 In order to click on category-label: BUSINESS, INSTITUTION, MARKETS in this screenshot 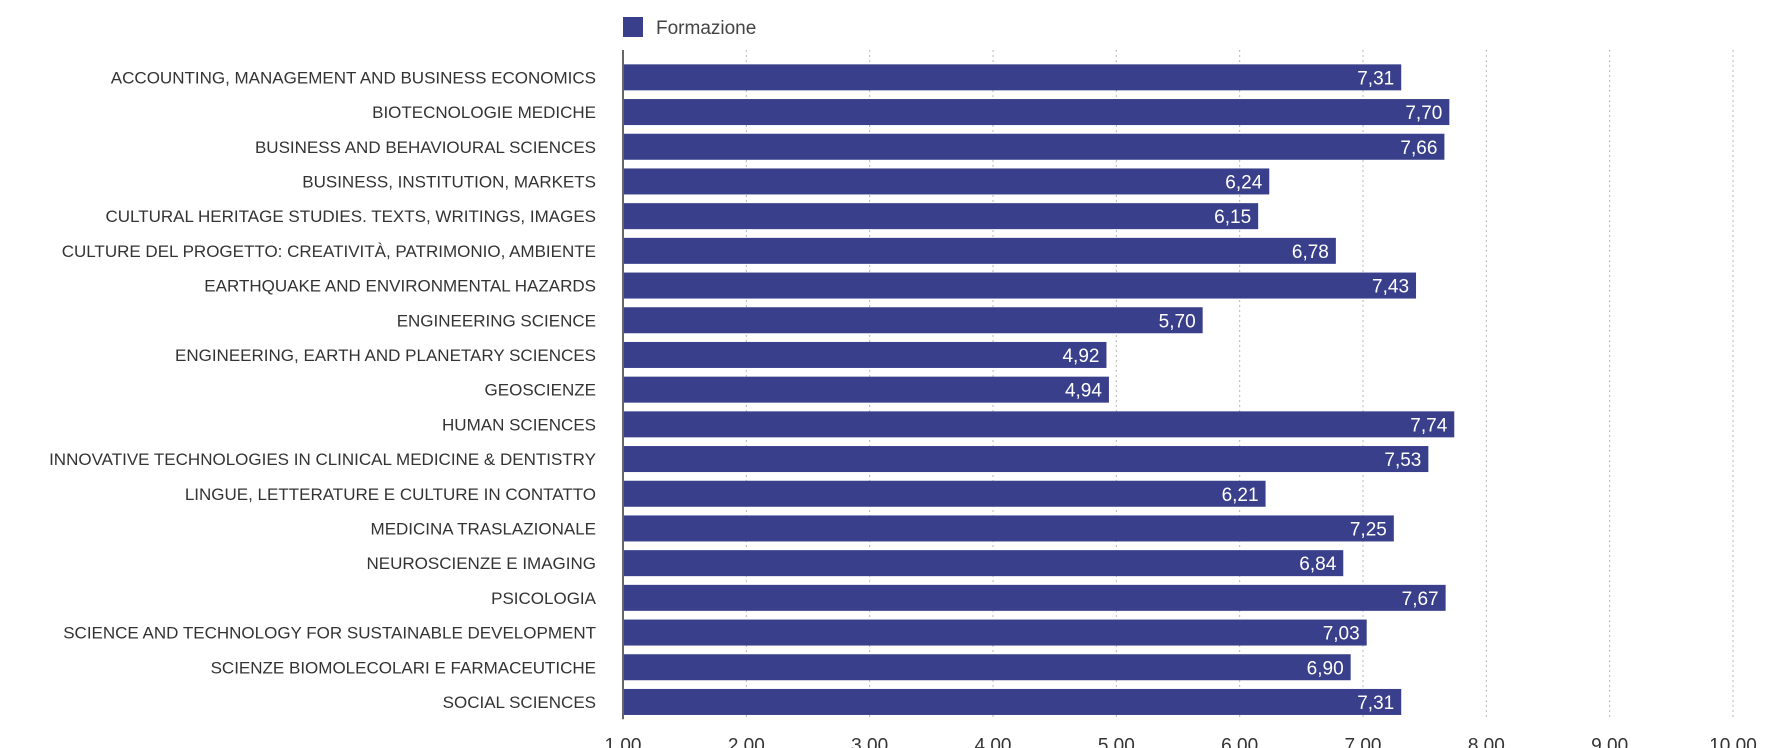, I will do `click(449, 181)`.